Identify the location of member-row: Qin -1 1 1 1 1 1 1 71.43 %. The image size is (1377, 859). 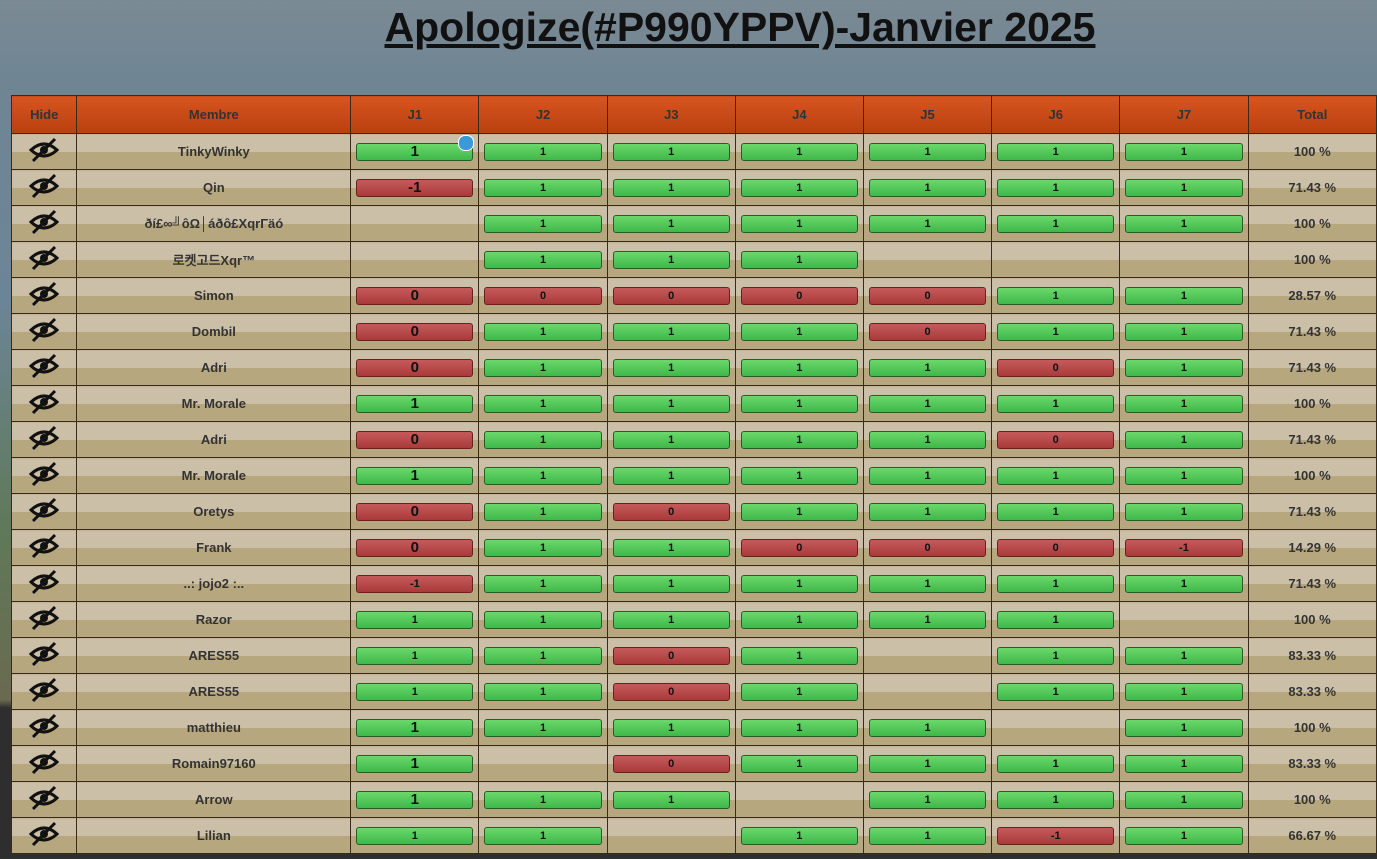
(693, 187).